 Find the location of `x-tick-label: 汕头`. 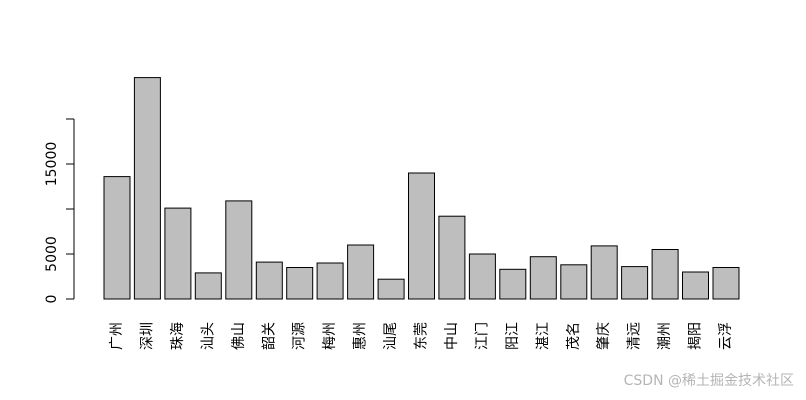

x-tick-label: 汕头 is located at coordinates (208, 336).